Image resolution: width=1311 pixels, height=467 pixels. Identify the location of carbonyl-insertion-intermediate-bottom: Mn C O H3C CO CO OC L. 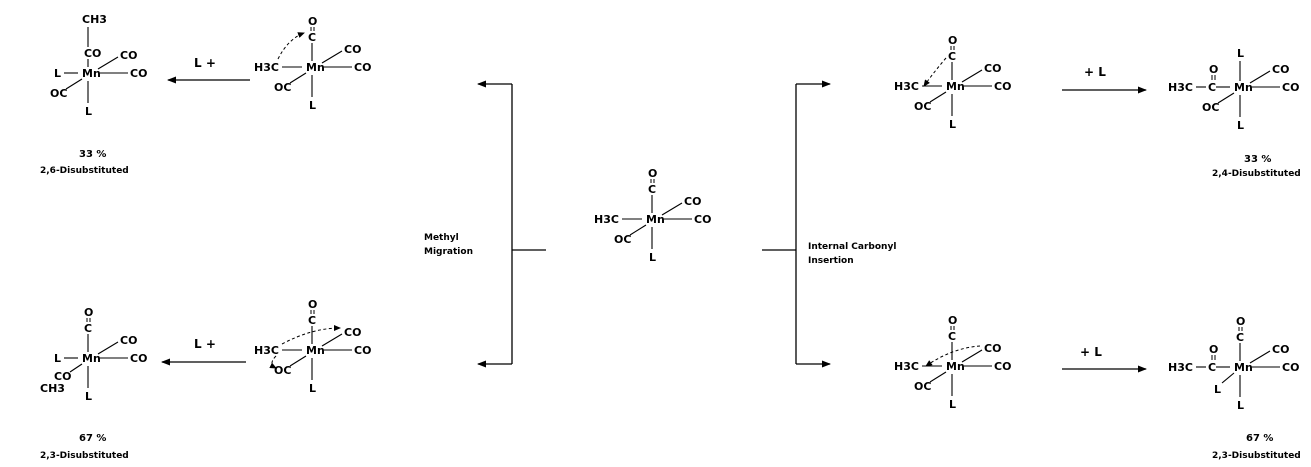
(952, 362).